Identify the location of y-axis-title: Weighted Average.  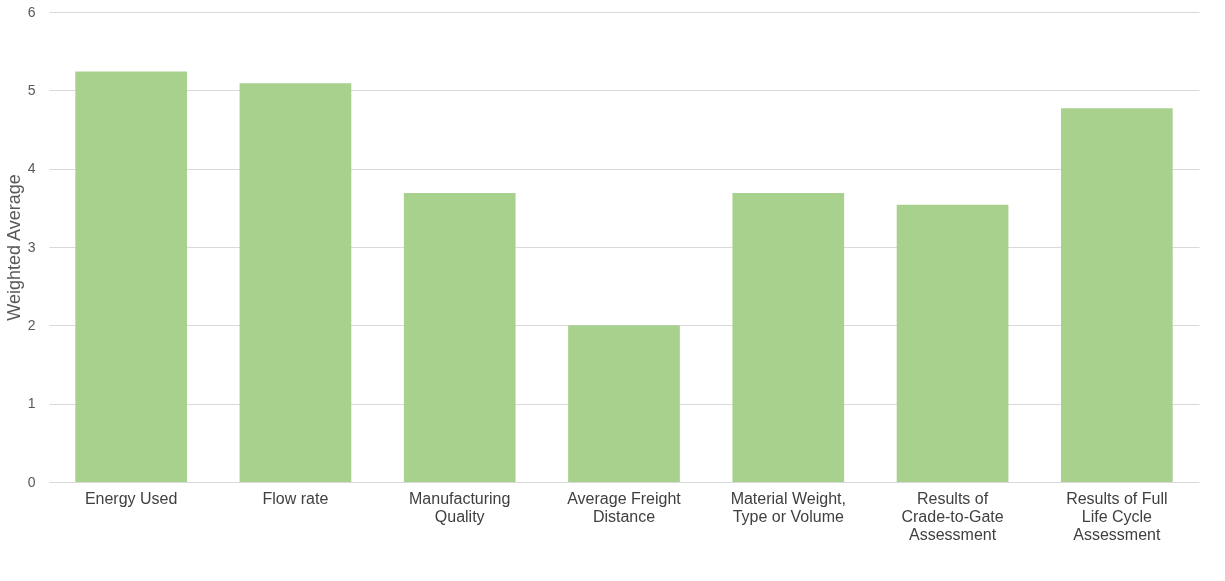
(13, 247).